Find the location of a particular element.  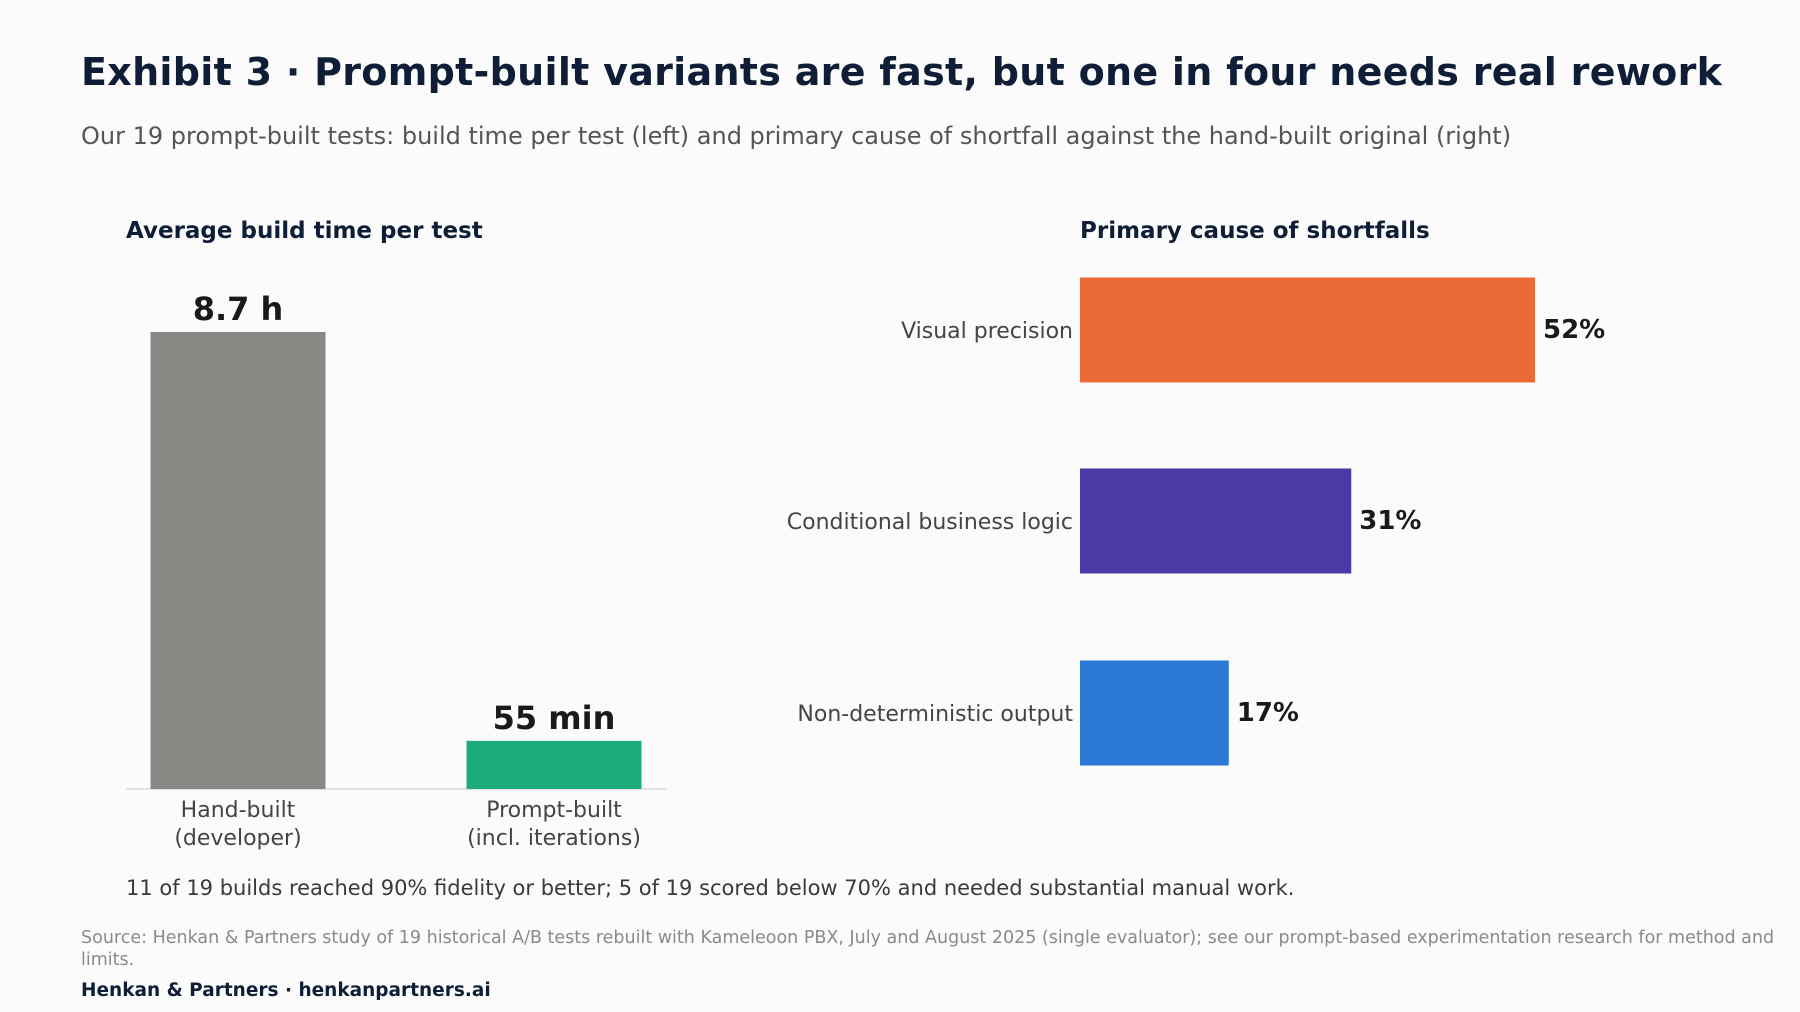

build-time-category-line: Prompt-built is located at coordinates (554, 810).